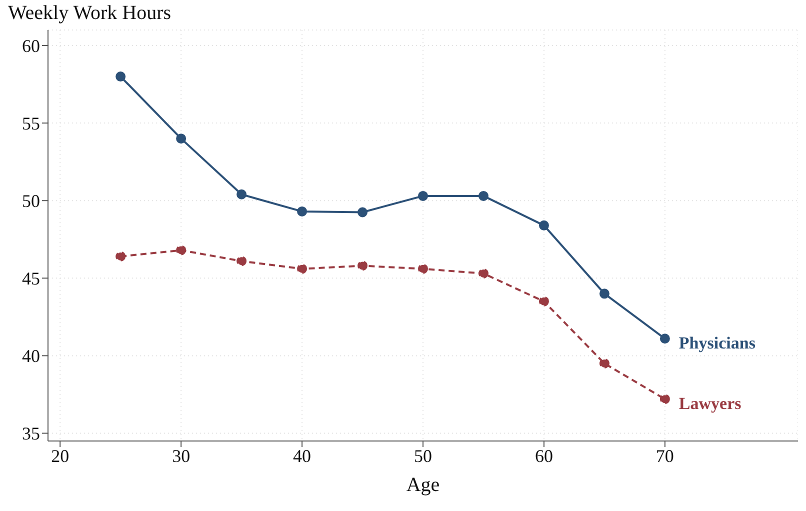 This screenshot has height=511, width=806. What do you see at coordinates (31, 123) in the screenshot?
I see `y-tick-label: 55` at bounding box center [31, 123].